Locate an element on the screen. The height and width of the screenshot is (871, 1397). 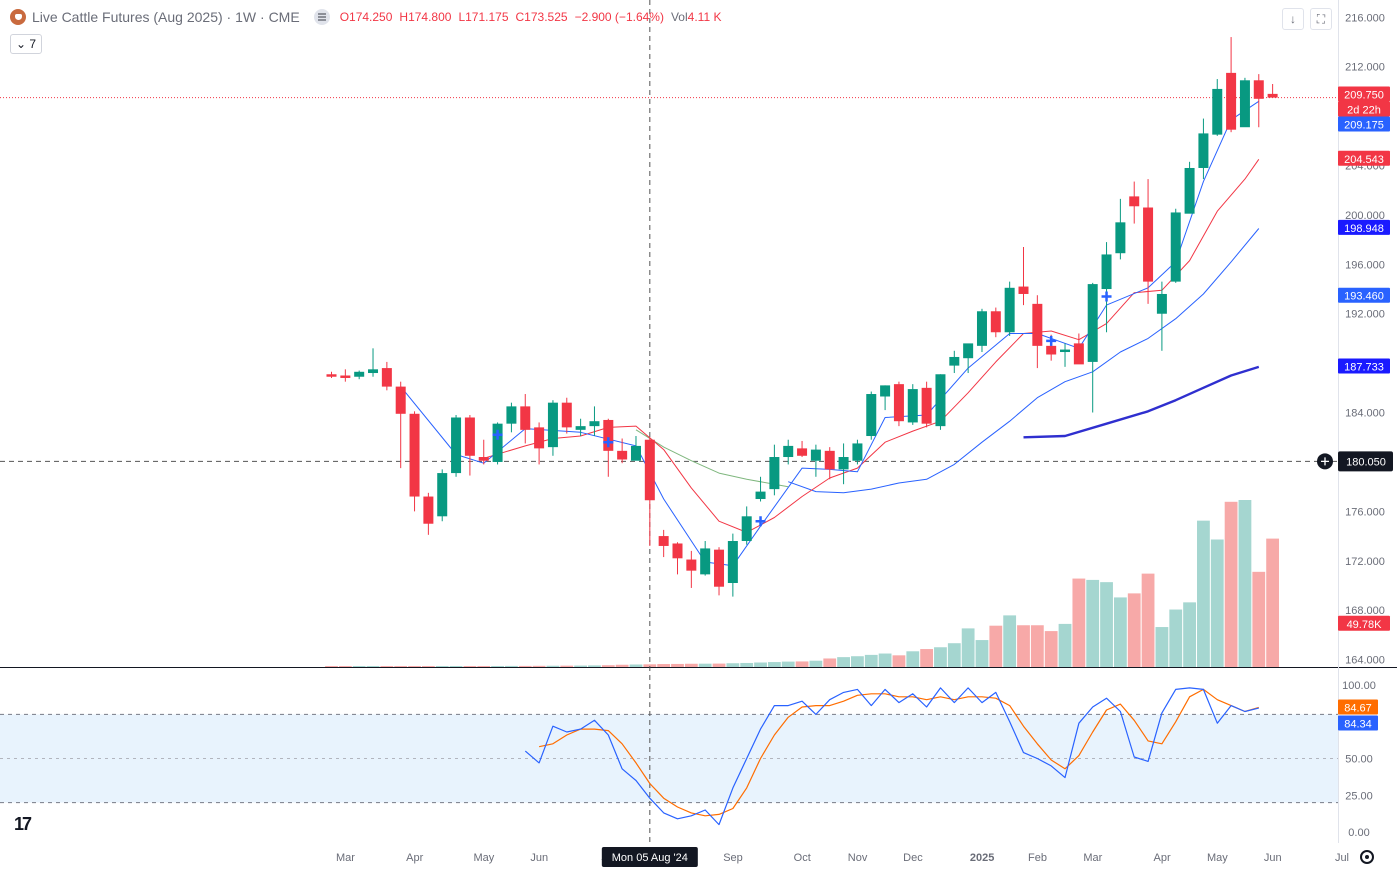
time-tick-label: Nov is located at coordinates (858, 858).